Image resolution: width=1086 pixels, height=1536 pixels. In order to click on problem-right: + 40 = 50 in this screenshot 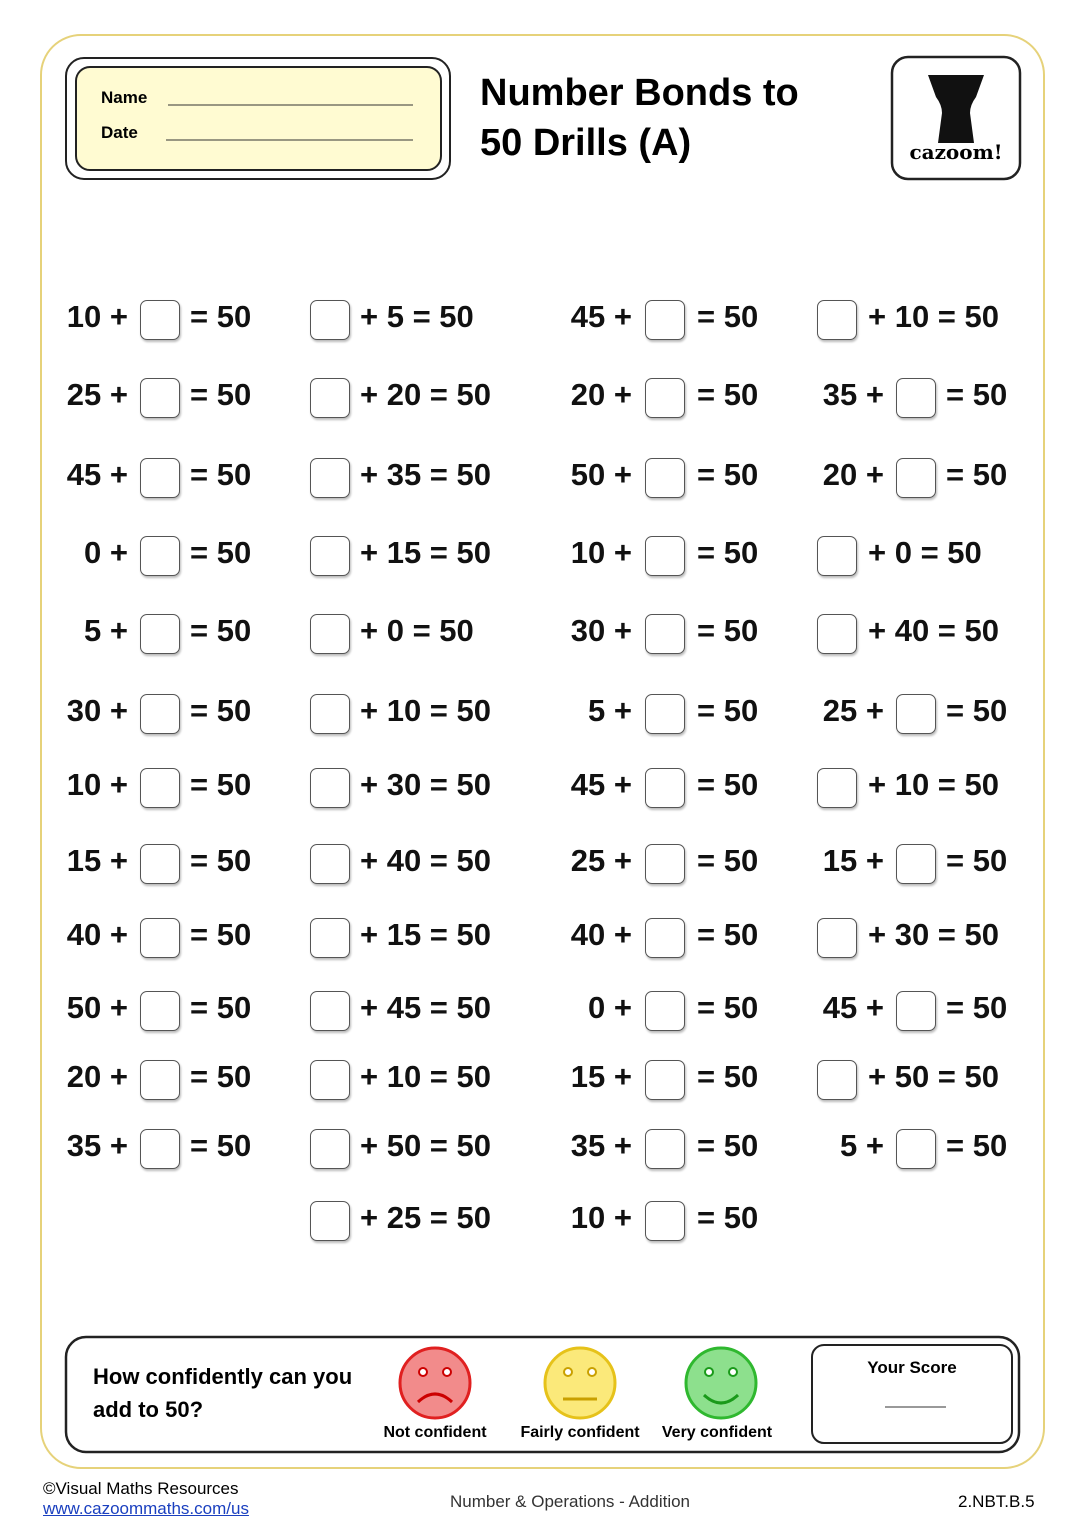, I will do `click(934, 630)`.